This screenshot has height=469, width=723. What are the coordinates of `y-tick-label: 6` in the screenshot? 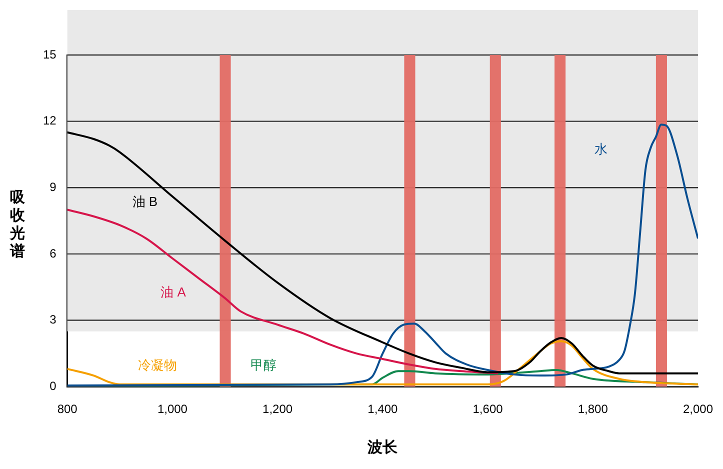 It's located at (53, 253).